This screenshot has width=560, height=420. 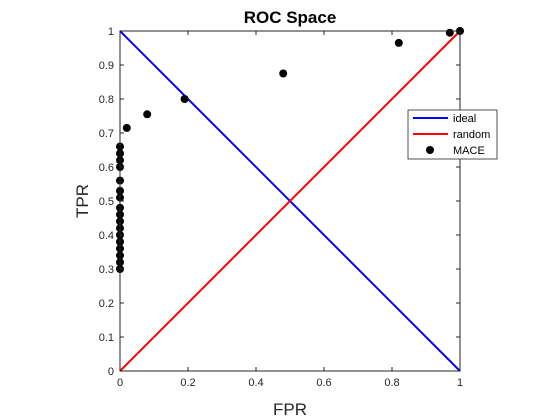 What do you see at coordinates (120, 383) in the screenshot?
I see `x-tick-label: 0` at bounding box center [120, 383].